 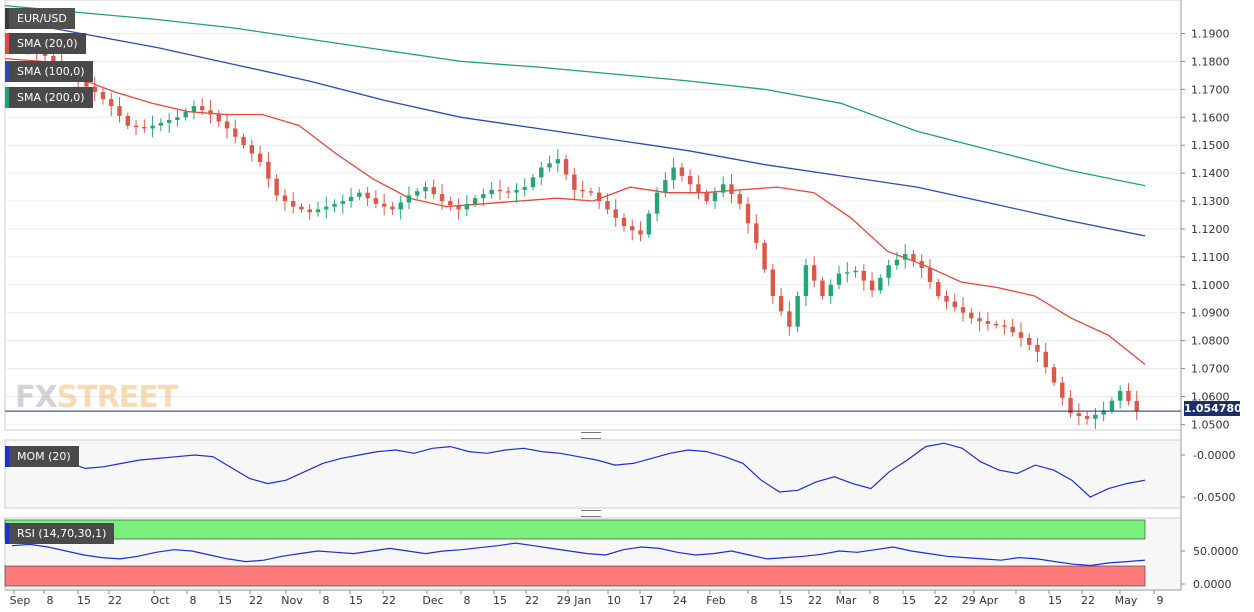 I want to click on y-tick-label: 1.1000, so click(x=1210, y=285).